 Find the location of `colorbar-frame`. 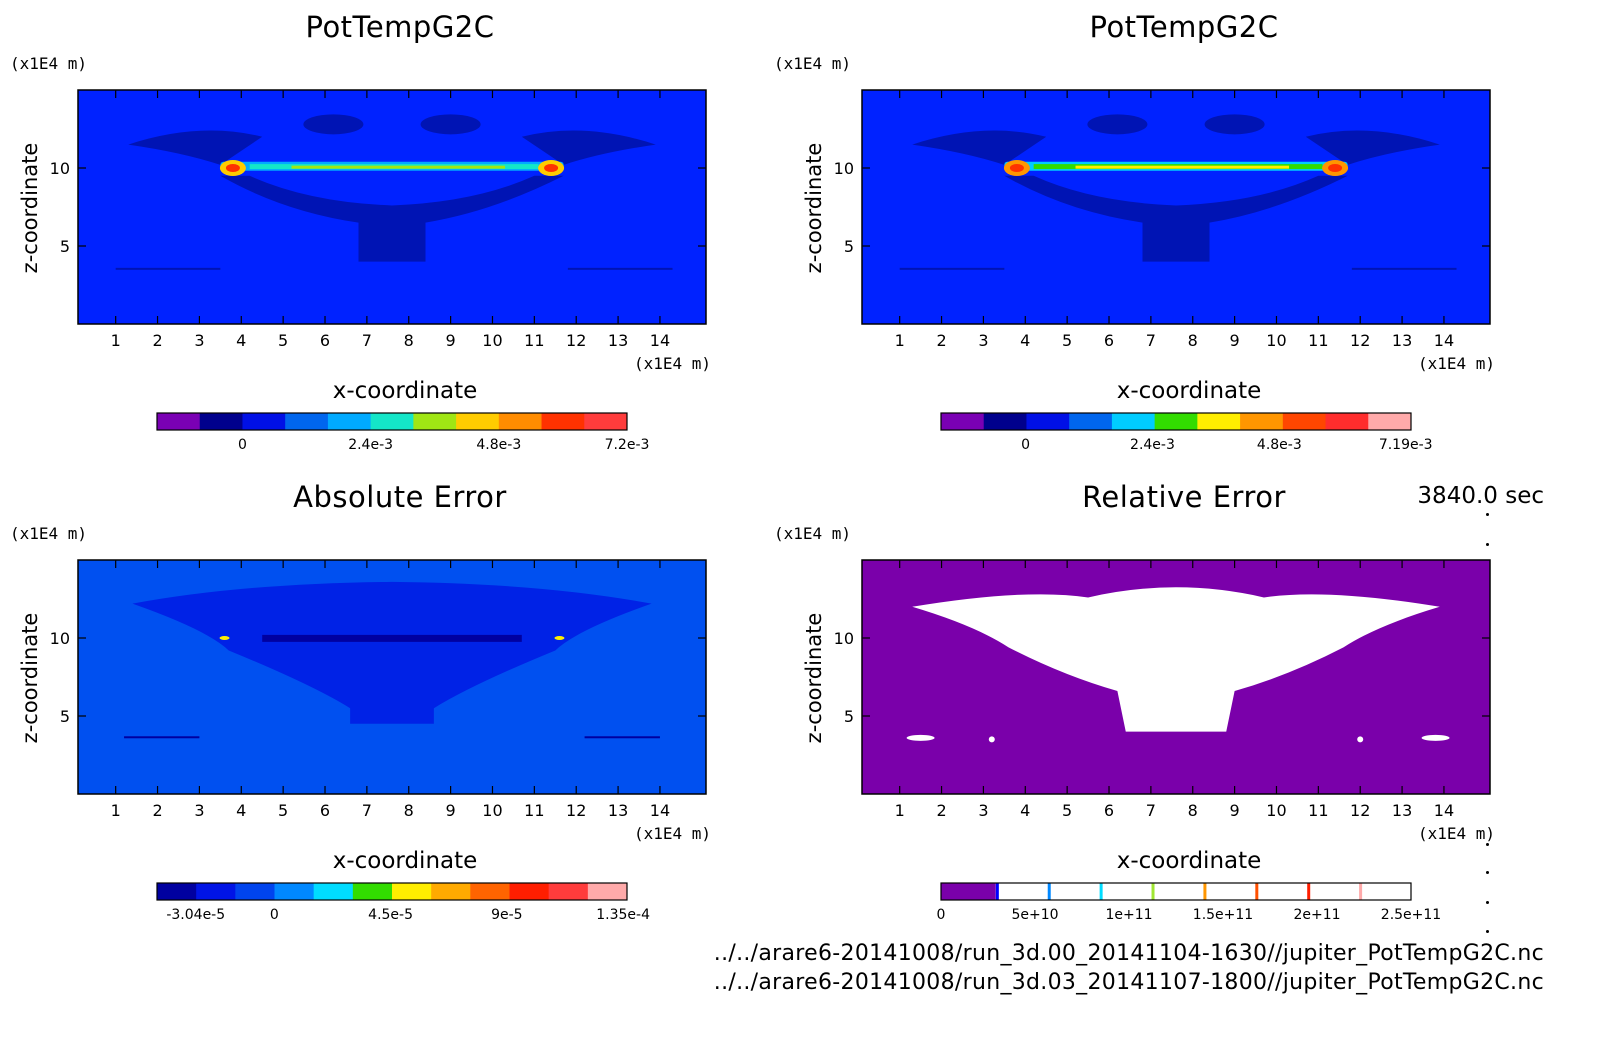

colorbar-frame is located at coordinates (1176, 421).